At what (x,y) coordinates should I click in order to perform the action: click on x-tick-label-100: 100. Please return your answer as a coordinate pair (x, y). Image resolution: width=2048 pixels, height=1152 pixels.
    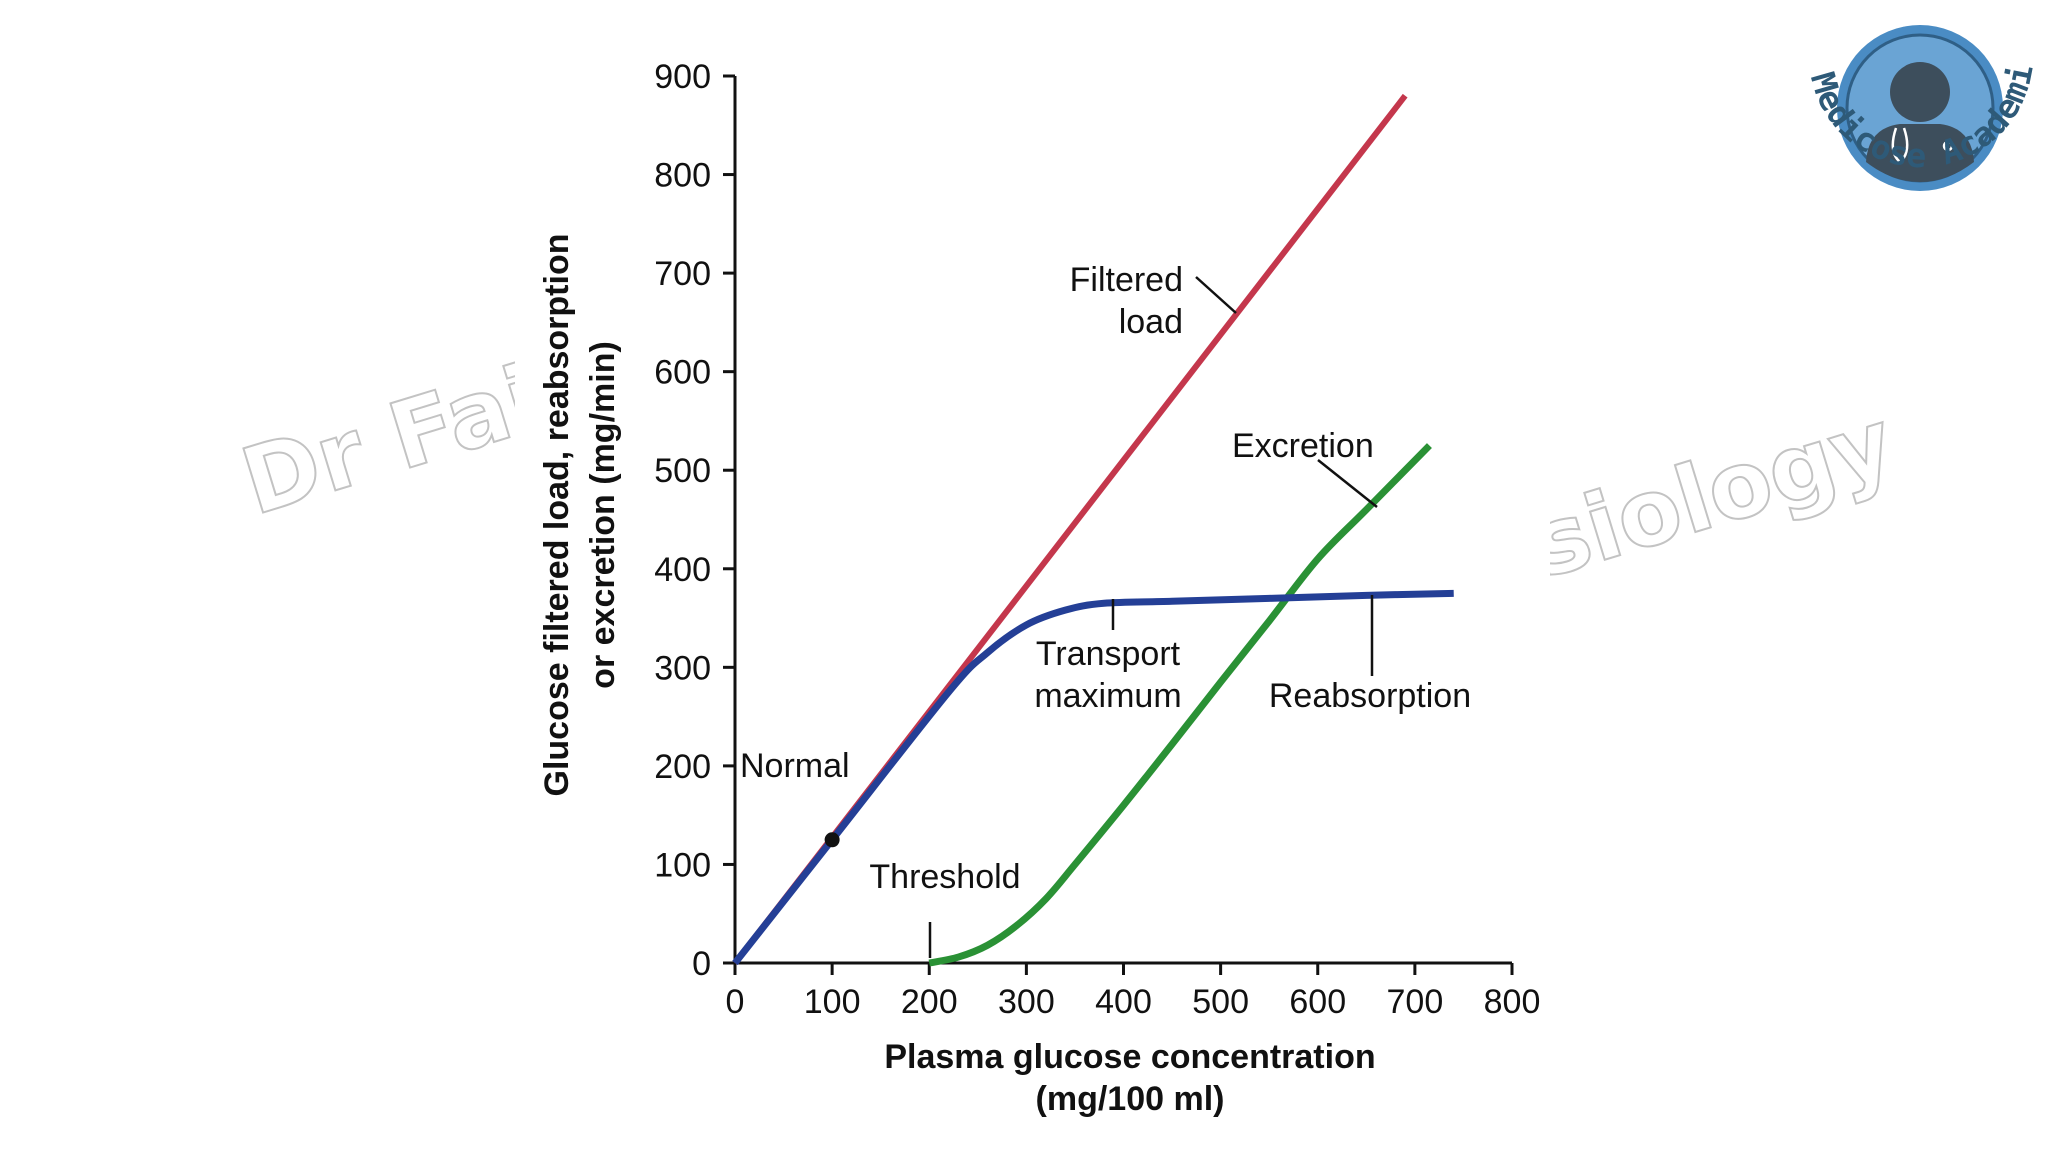
    Looking at the image, I should click on (832, 1002).